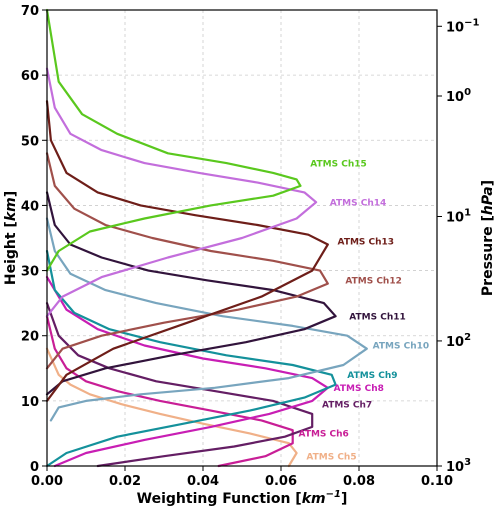 The width and height of the screenshot is (500, 511). Describe the element at coordinates (30, 11) in the screenshot. I see `y-tick-label: 70` at that location.